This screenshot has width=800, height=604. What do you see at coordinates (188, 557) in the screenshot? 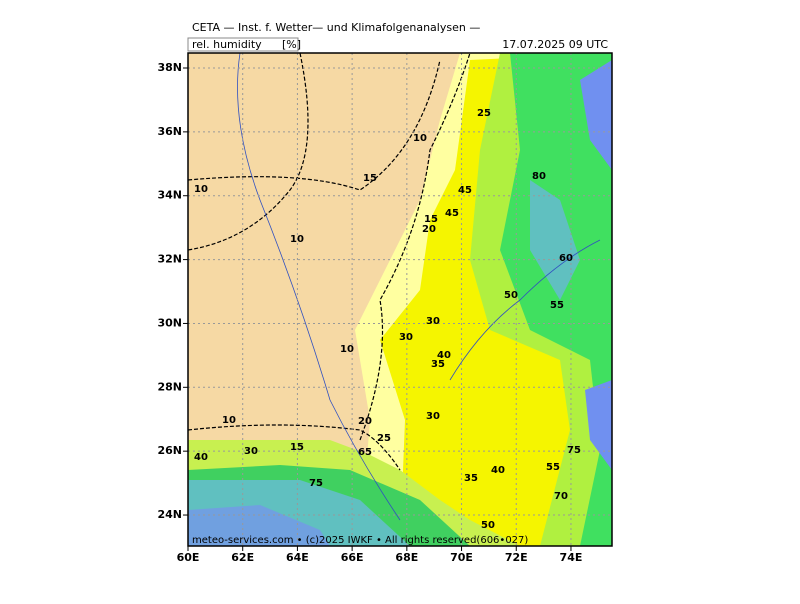
I see `lon-tick-label: 60E` at bounding box center [188, 557].